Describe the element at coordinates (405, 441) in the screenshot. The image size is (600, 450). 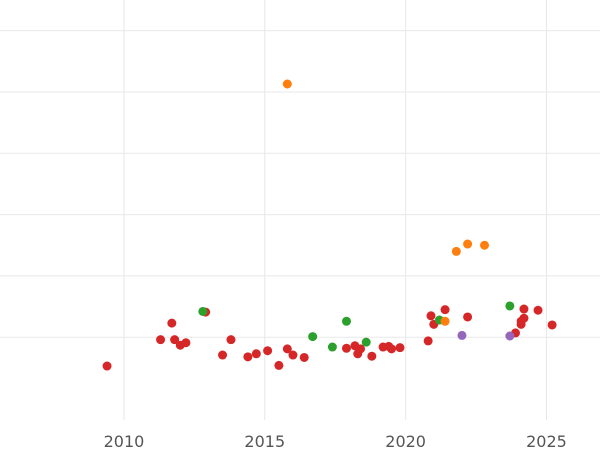
I see `x-tick-label: 2020` at that location.